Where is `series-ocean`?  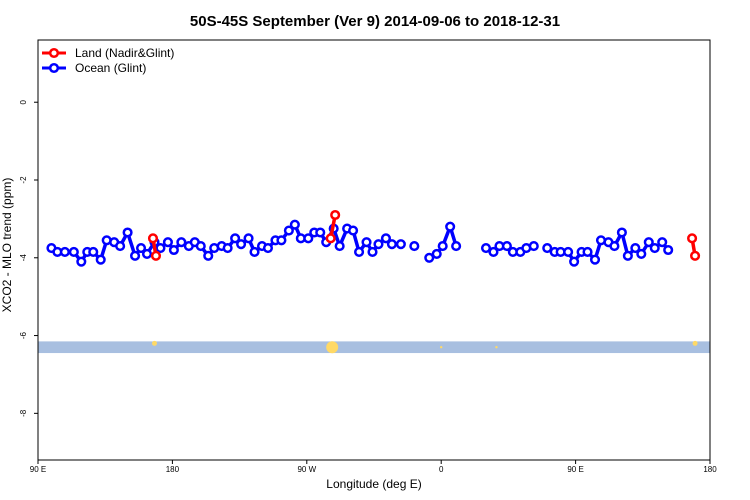 series-ocean is located at coordinates (360, 243).